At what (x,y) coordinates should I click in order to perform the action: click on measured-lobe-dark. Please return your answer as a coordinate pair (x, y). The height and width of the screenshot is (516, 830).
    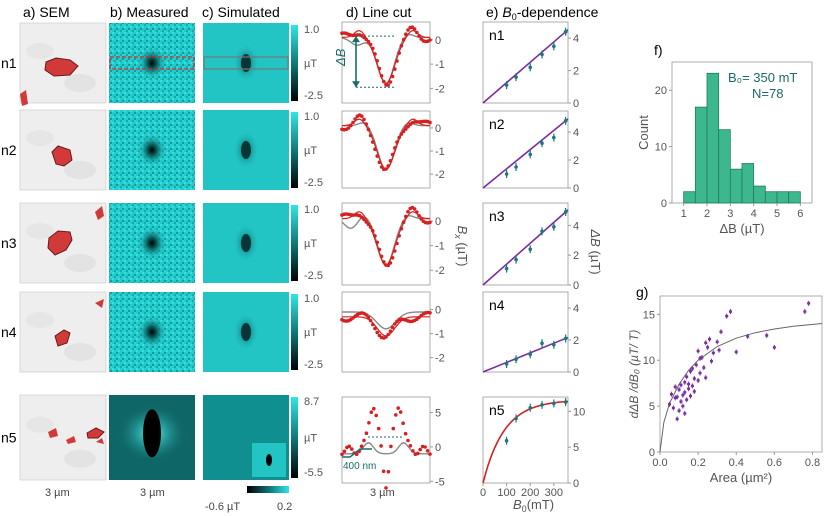
    Looking at the image, I should click on (152, 433).